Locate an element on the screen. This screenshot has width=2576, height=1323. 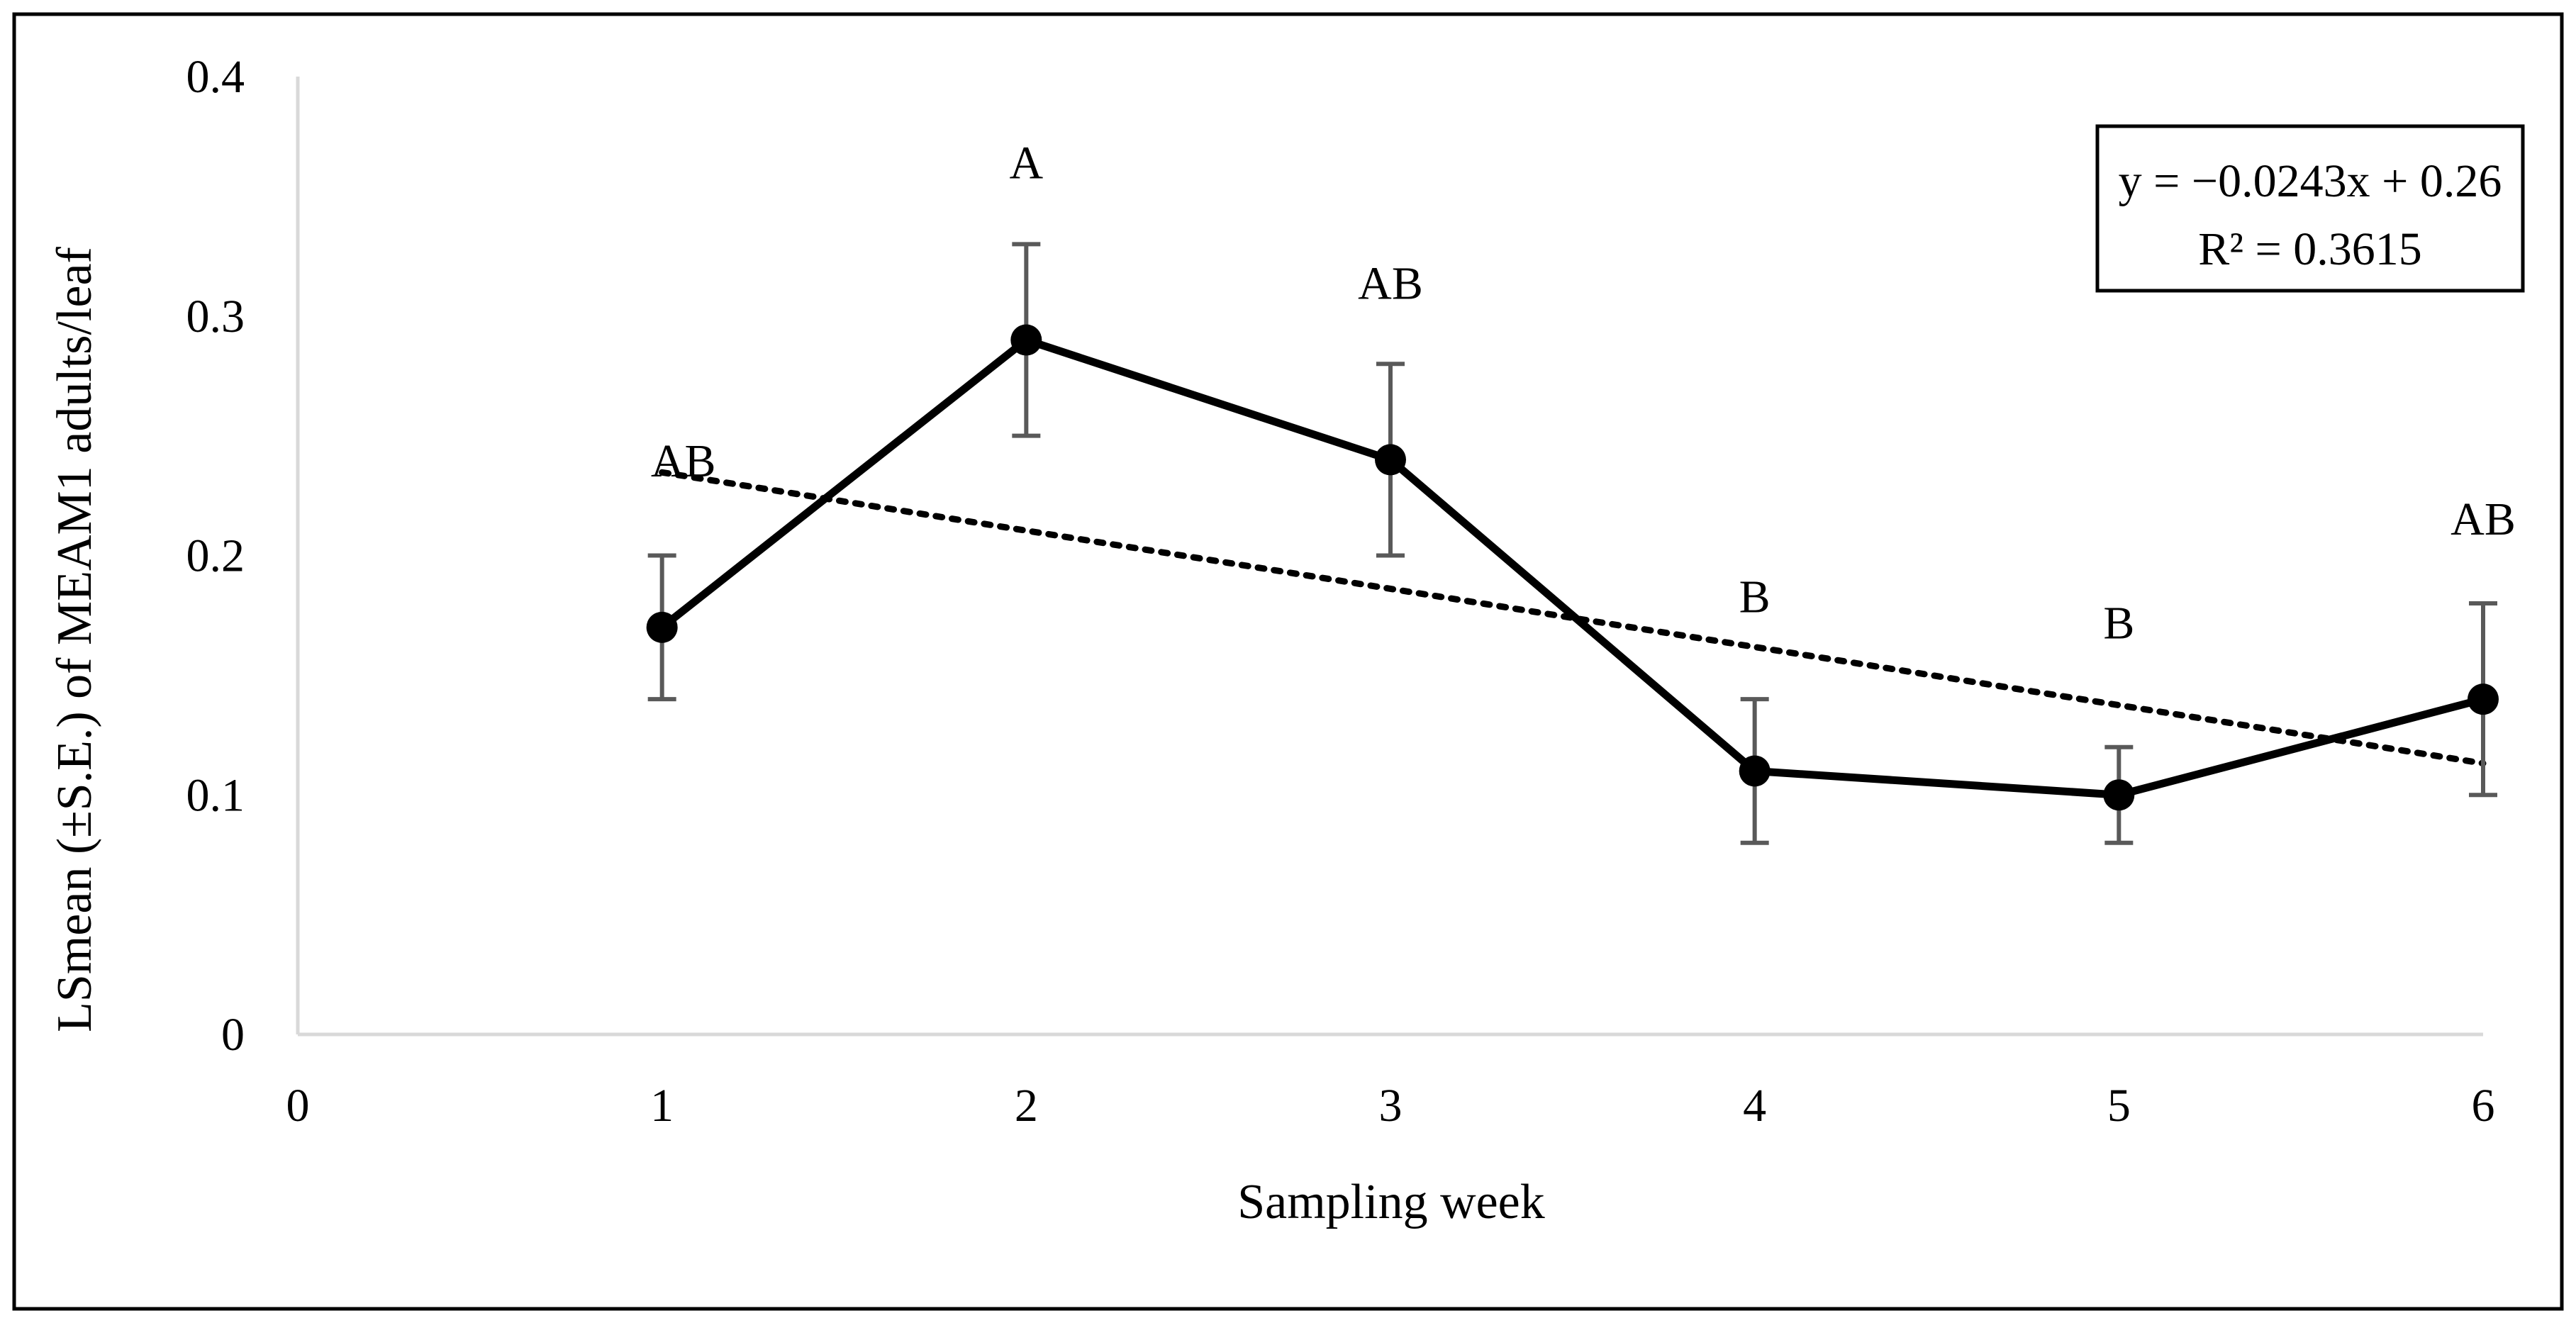
x-tick-label: 1 is located at coordinates (662, 1106).